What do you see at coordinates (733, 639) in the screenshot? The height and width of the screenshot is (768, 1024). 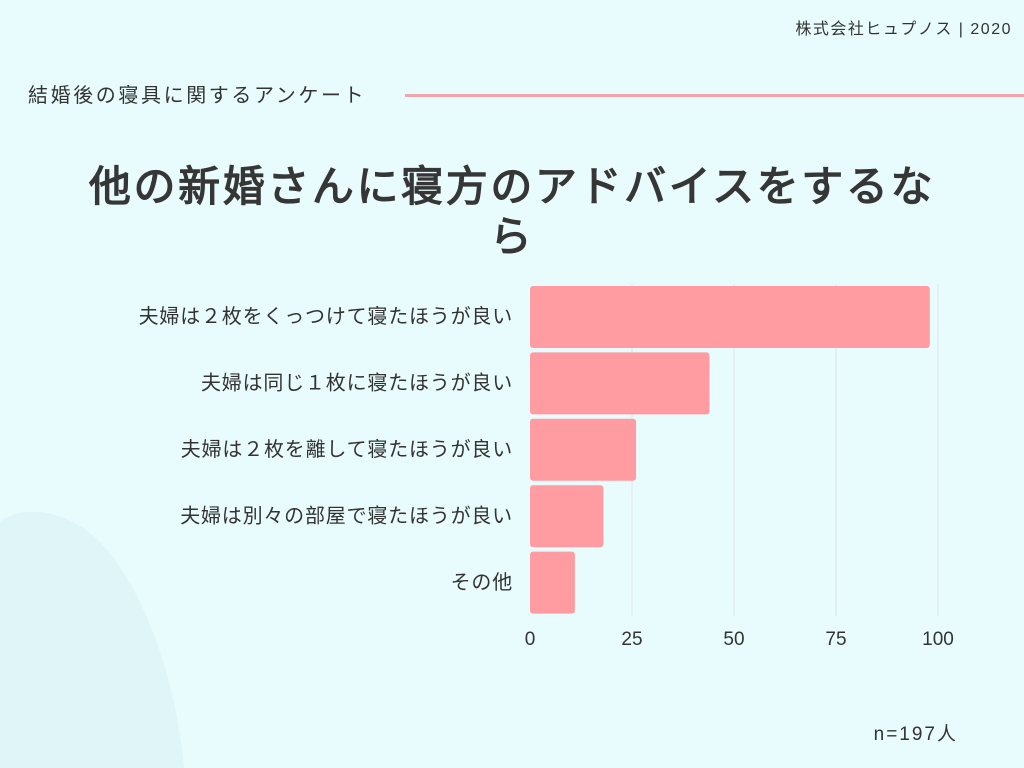 I see `x-tick-label-50: 50` at bounding box center [733, 639].